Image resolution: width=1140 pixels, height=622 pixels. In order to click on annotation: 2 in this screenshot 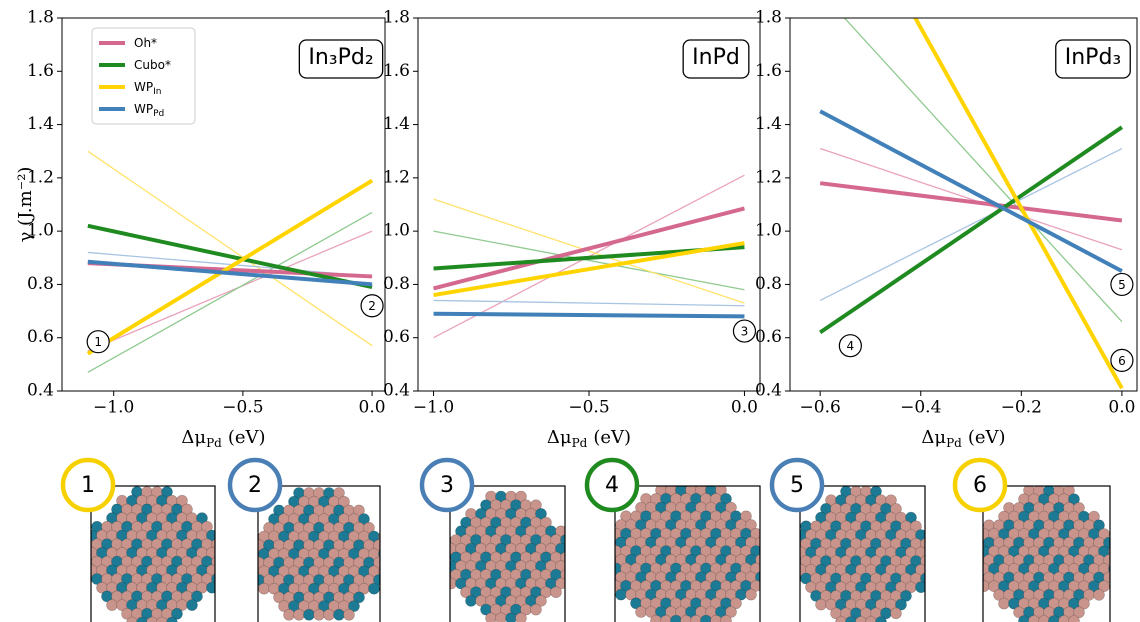, I will do `click(372, 306)`.